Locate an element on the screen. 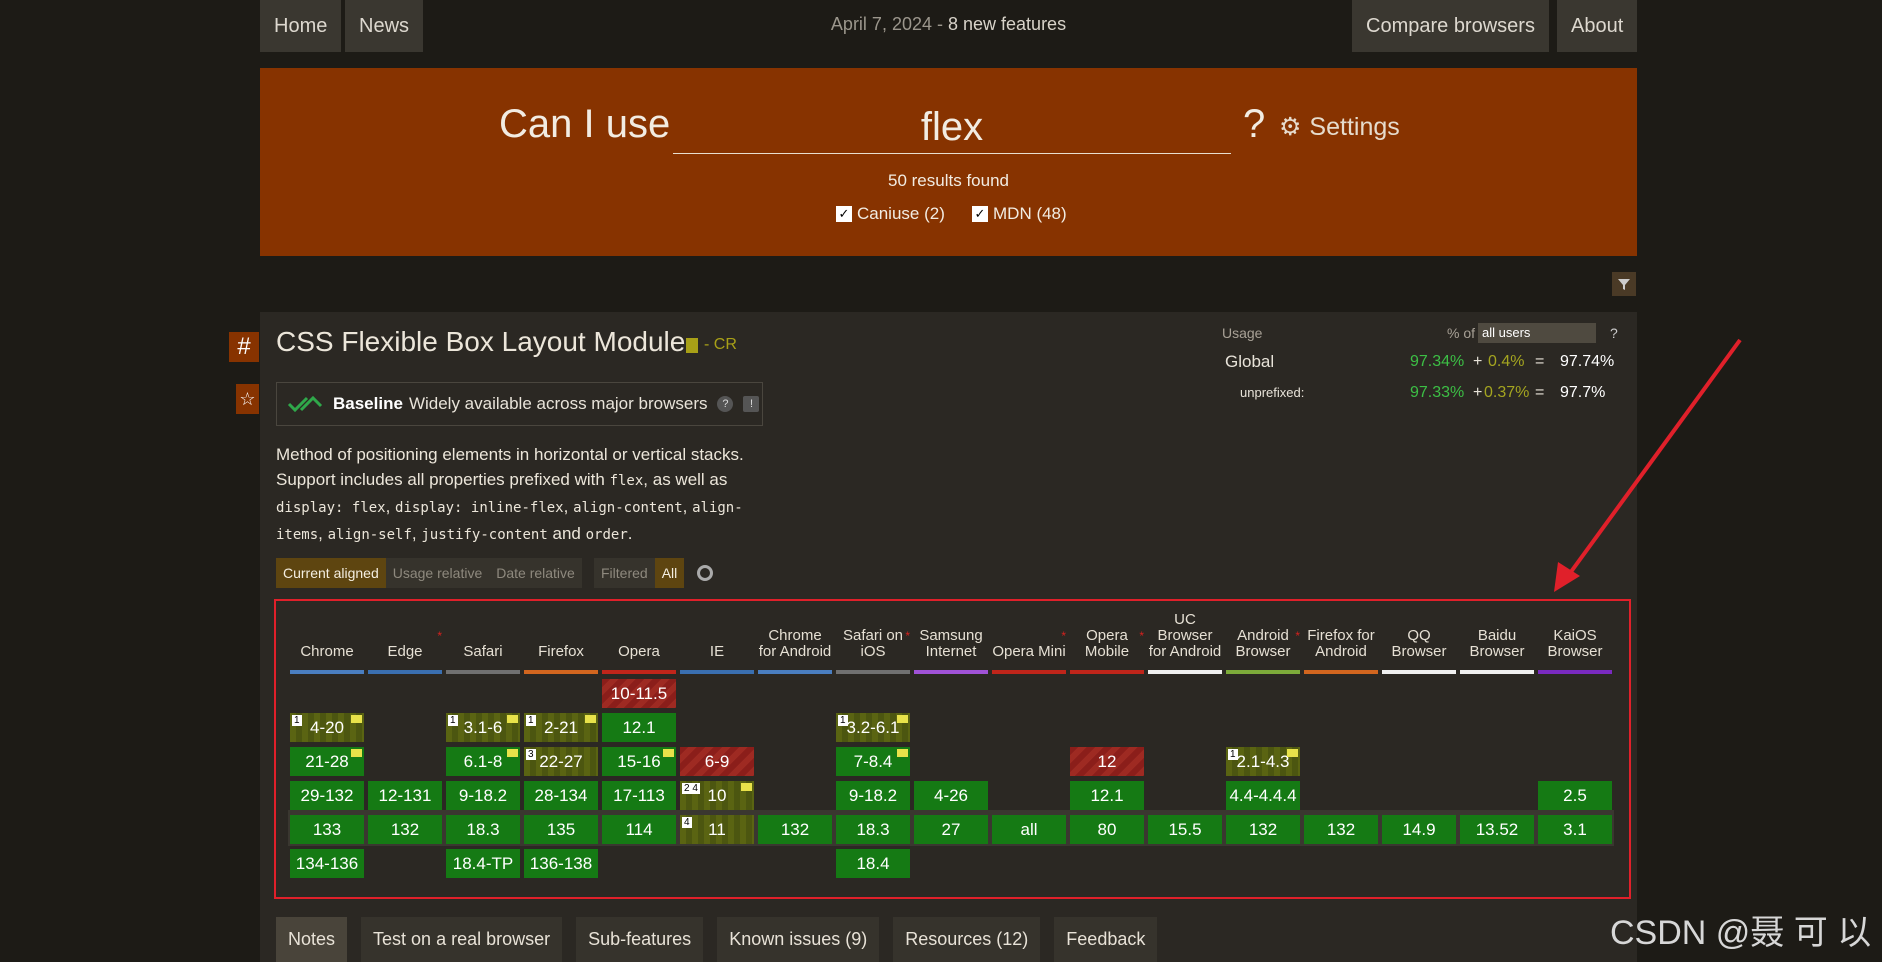  settings-button: ⚙ Settings is located at coordinates (1339, 127).